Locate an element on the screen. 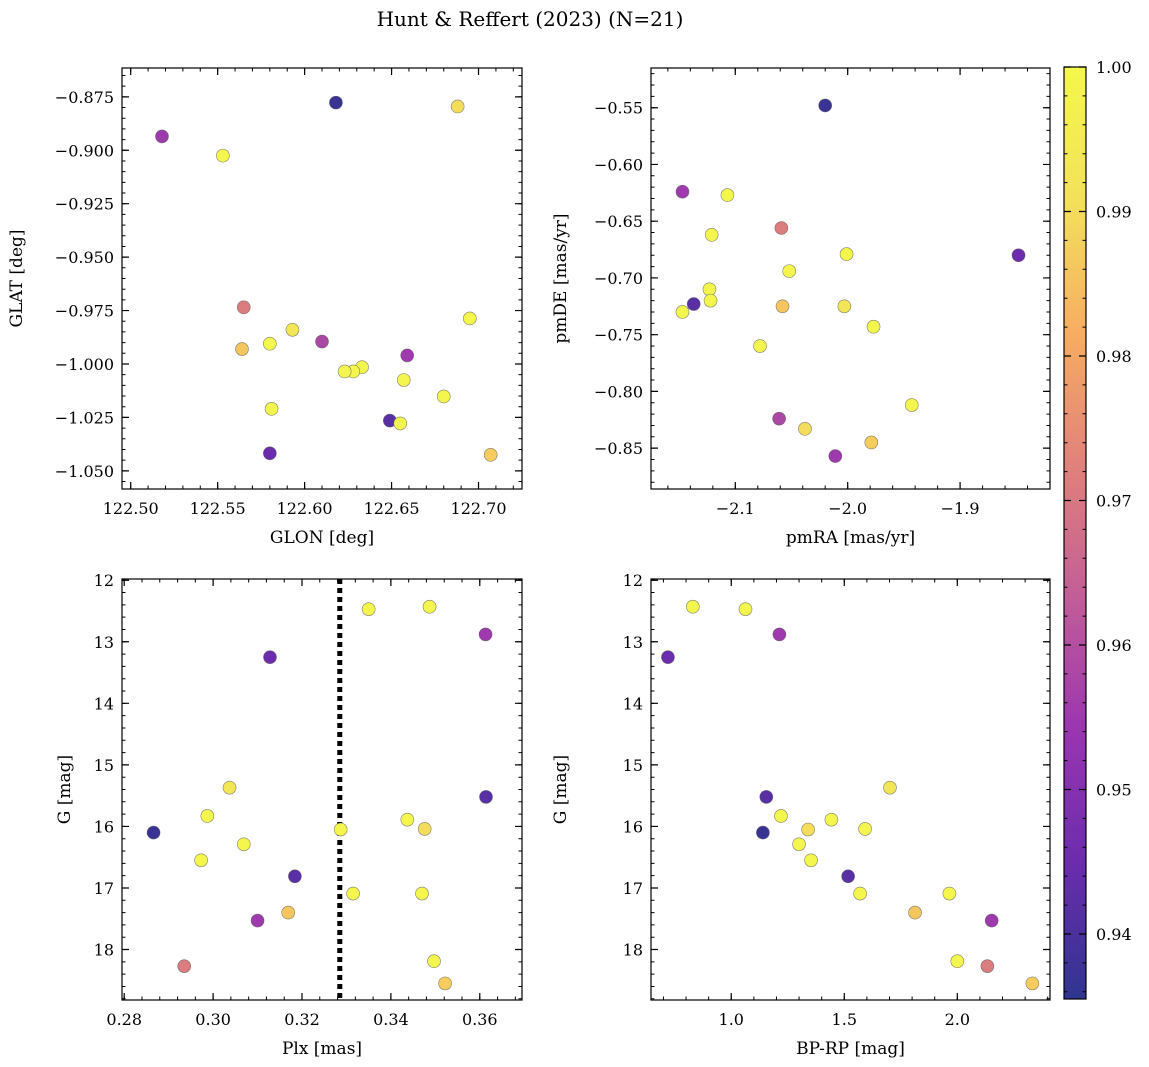 This screenshot has height=1067, width=1149. figure-title: Hunt & Reffert (2023) (N=21) is located at coordinates (530, 19).